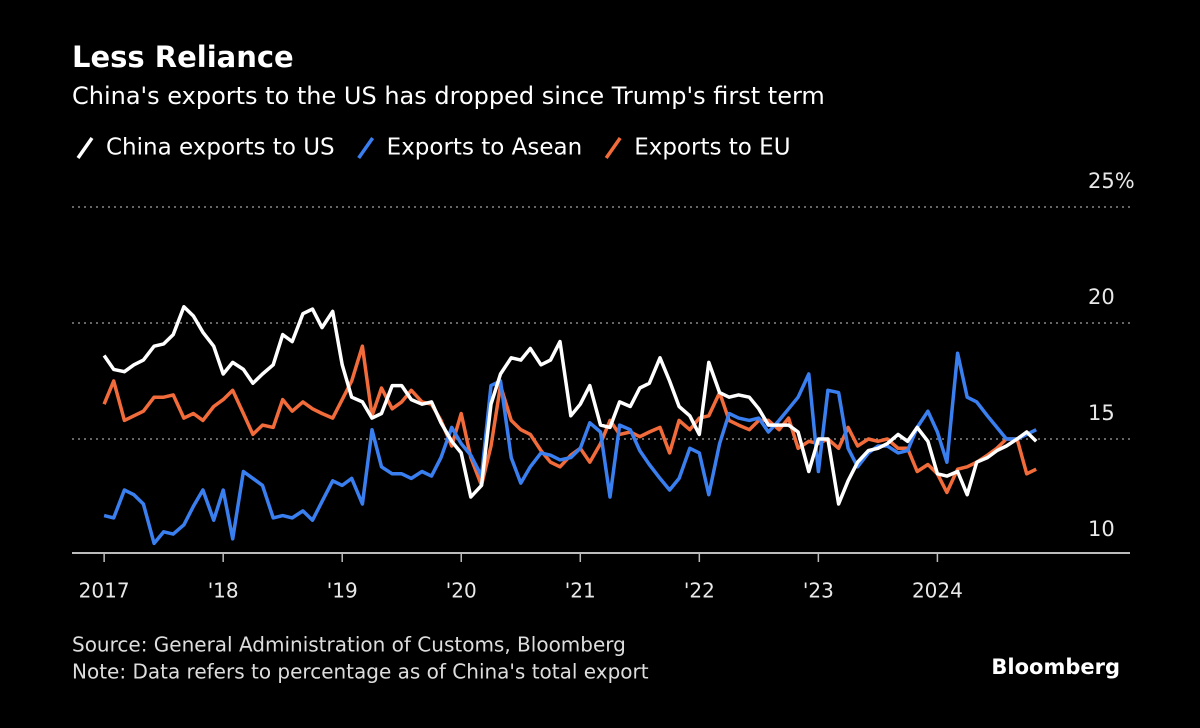 The image size is (1200, 728). What do you see at coordinates (223, 591) in the screenshot?
I see `x-tick-label: '18` at bounding box center [223, 591].